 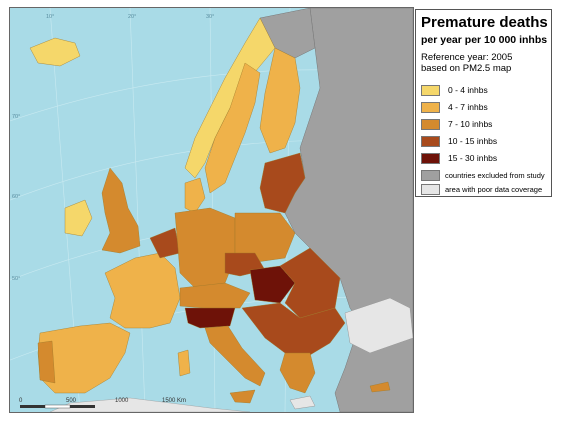 I want to click on legend-poor-coverage-row: area with poor data coverage, so click(x=481, y=189).